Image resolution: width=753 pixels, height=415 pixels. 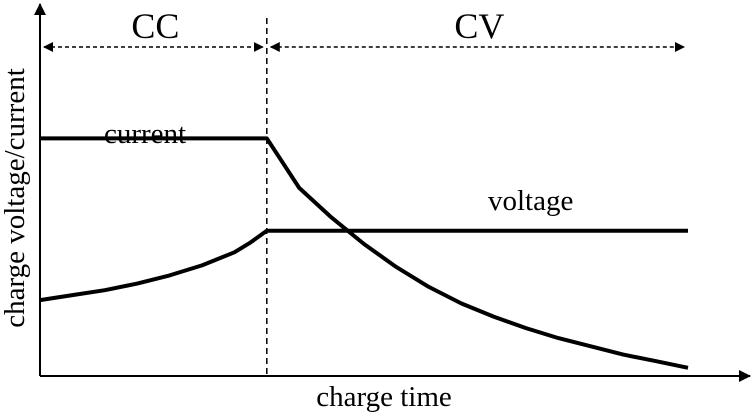 What do you see at coordinates (145, 134) in the screenshot?
I see `current-series-label: current` at bounding box center [145, 134].